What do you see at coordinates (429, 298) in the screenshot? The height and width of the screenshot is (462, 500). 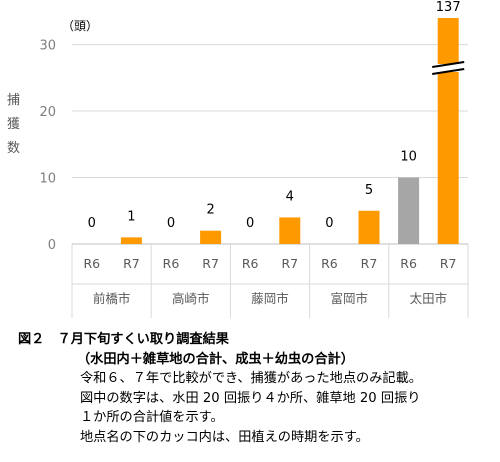 I see `city-label: 太田市` at bounding box center [429, 298].